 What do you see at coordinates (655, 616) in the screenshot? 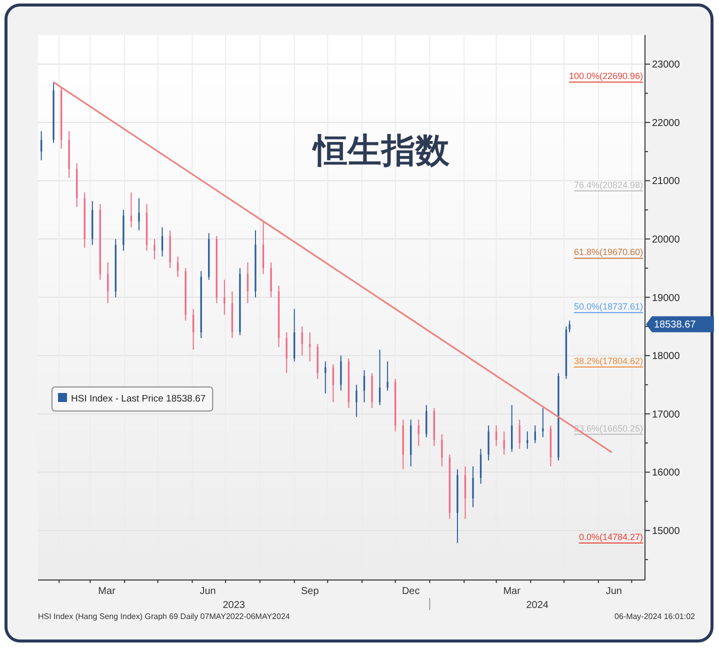
I see `text: 06-May-2024 16:01:02` at bounding box center [655, 616].